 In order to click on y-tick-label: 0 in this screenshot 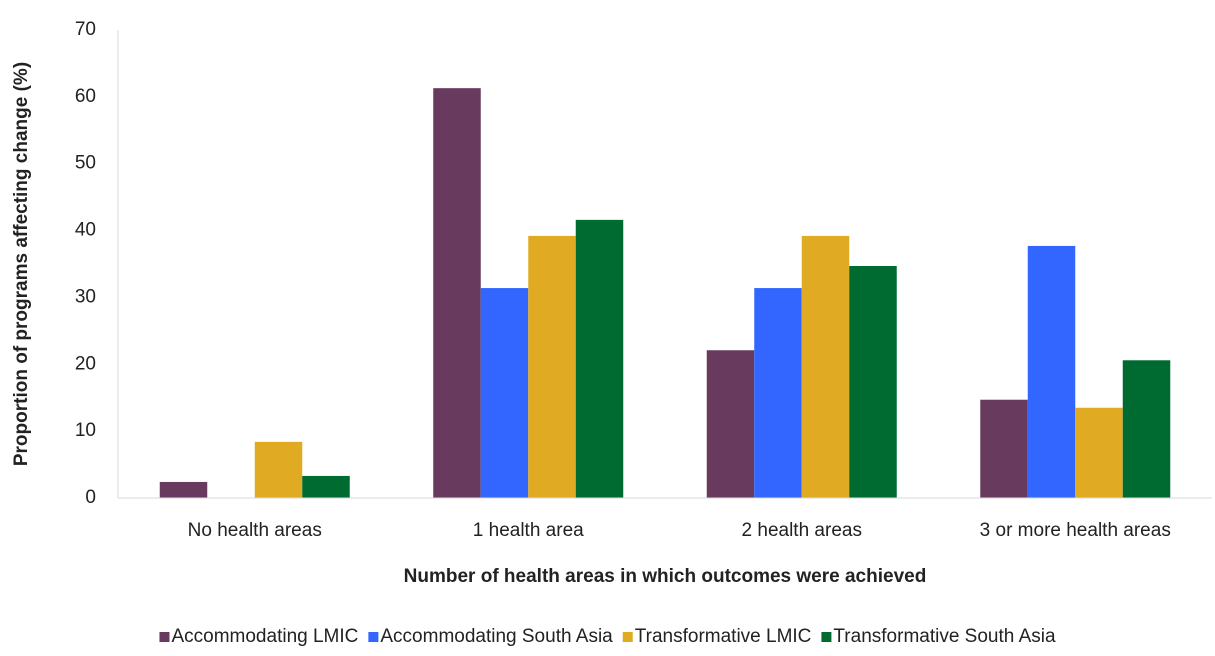, I will do `click(90, 497)`.